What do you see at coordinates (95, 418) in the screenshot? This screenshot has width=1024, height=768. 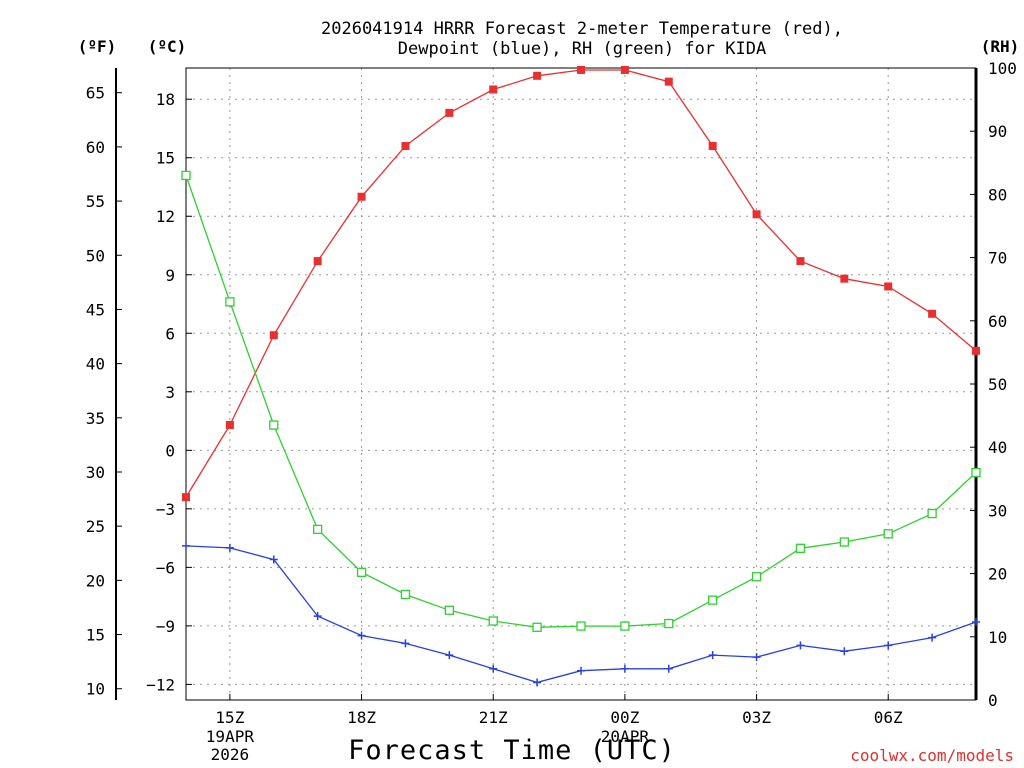 I see `fahrenheit-tick-label: 35` at bounding box center [95, 418].